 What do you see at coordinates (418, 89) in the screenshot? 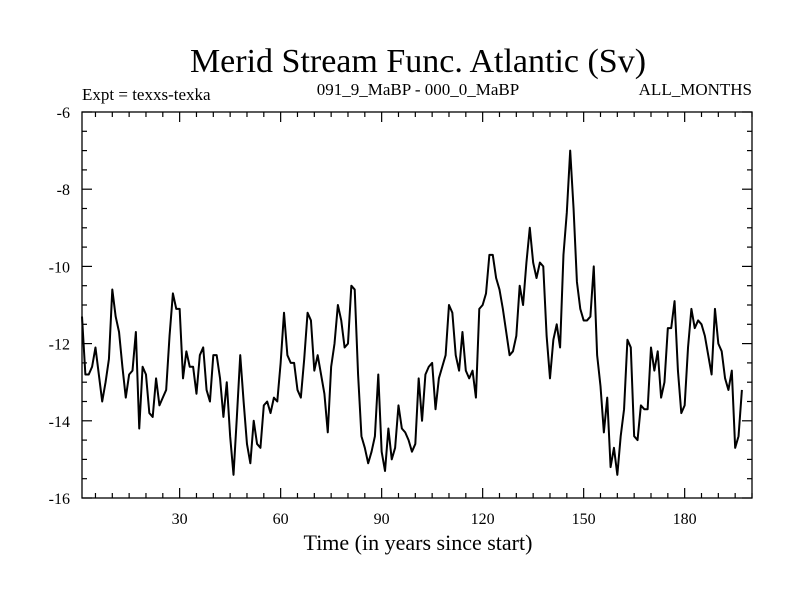
I see `experiment-difference-label: 091_9_MaBP - 000_0_MaBP` at bounding box center [418, 89].